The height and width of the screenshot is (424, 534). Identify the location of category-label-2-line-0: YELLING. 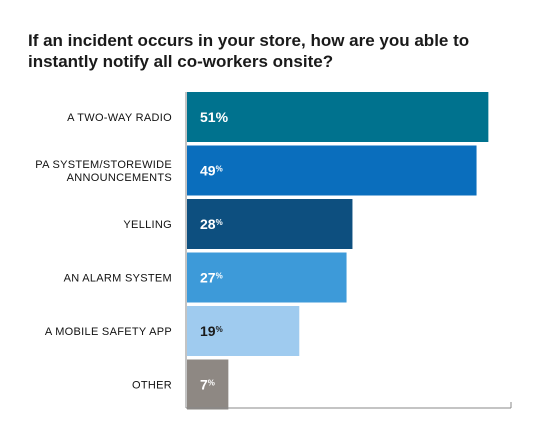
(147, 225).